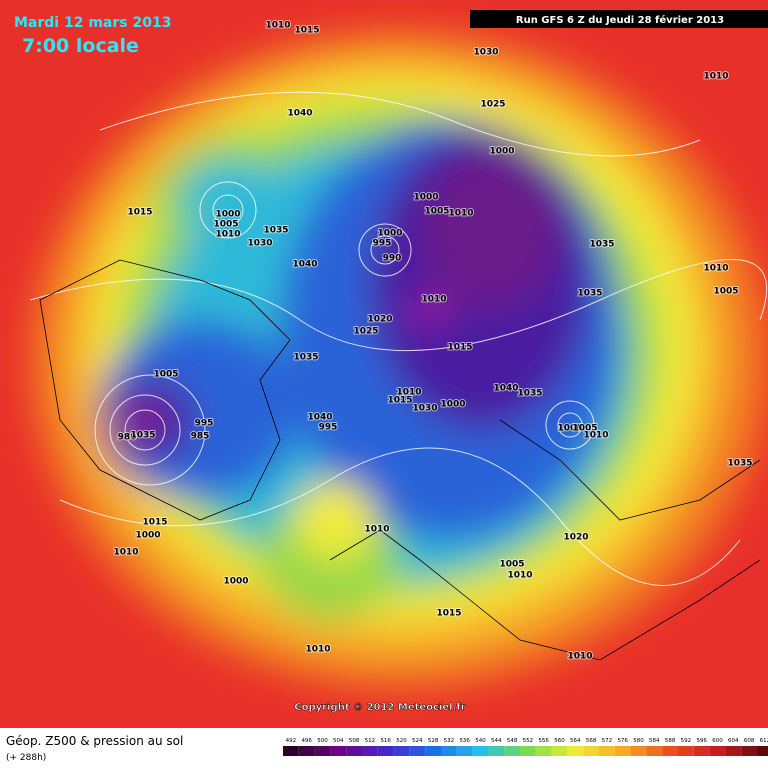 The height and width of the screenshot is (772, 768). Describe the element at coordinates (449, 741) in the screenshot. I see `legend-level: 532` at that location.